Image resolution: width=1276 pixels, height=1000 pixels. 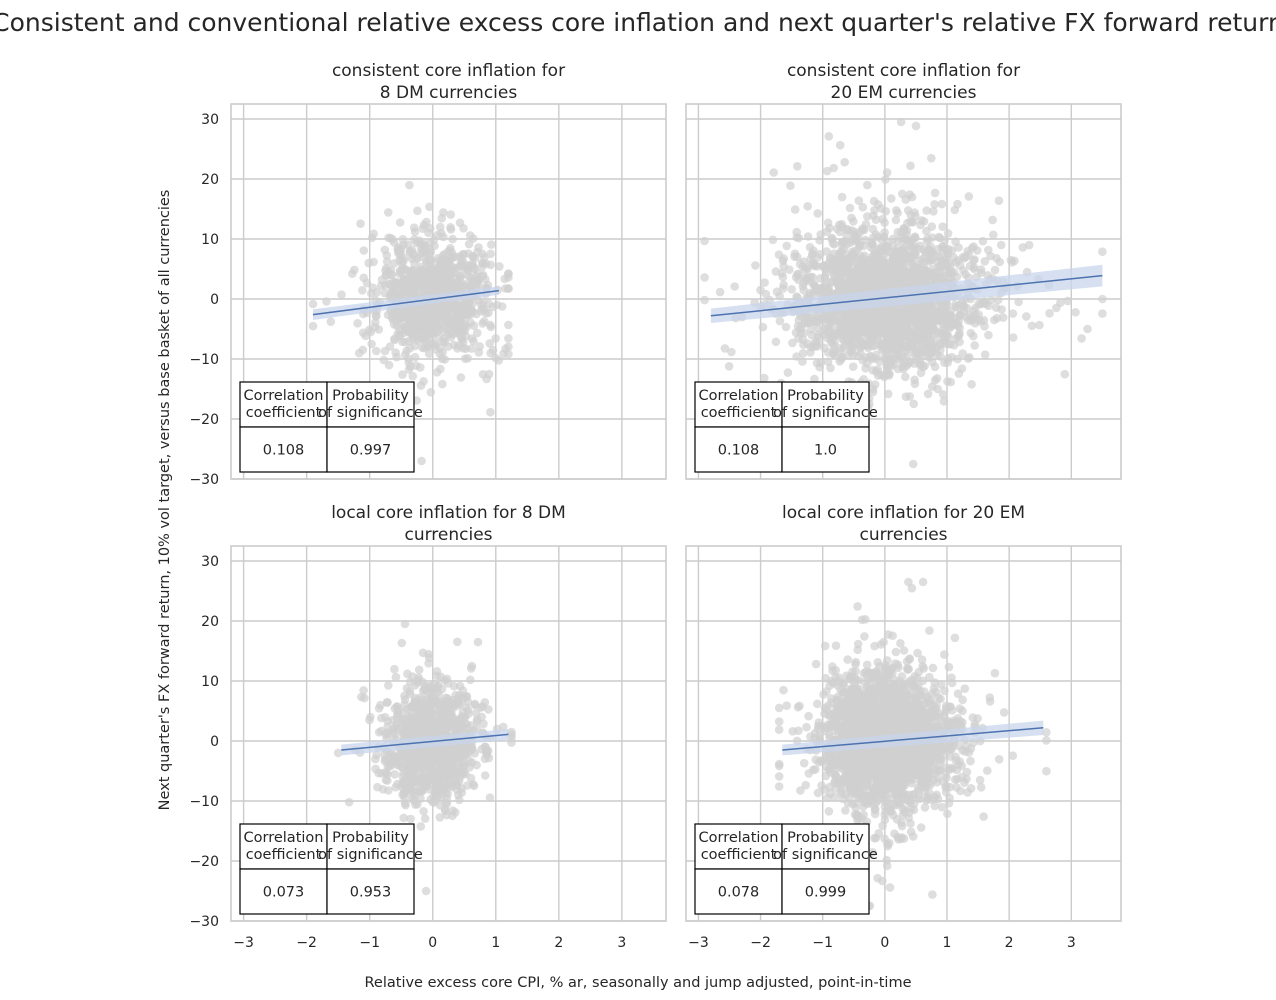 What do you see at coordinates (370, 449) in the screenshot?
I see `table-value-cell` at bounding box center [370, 449].